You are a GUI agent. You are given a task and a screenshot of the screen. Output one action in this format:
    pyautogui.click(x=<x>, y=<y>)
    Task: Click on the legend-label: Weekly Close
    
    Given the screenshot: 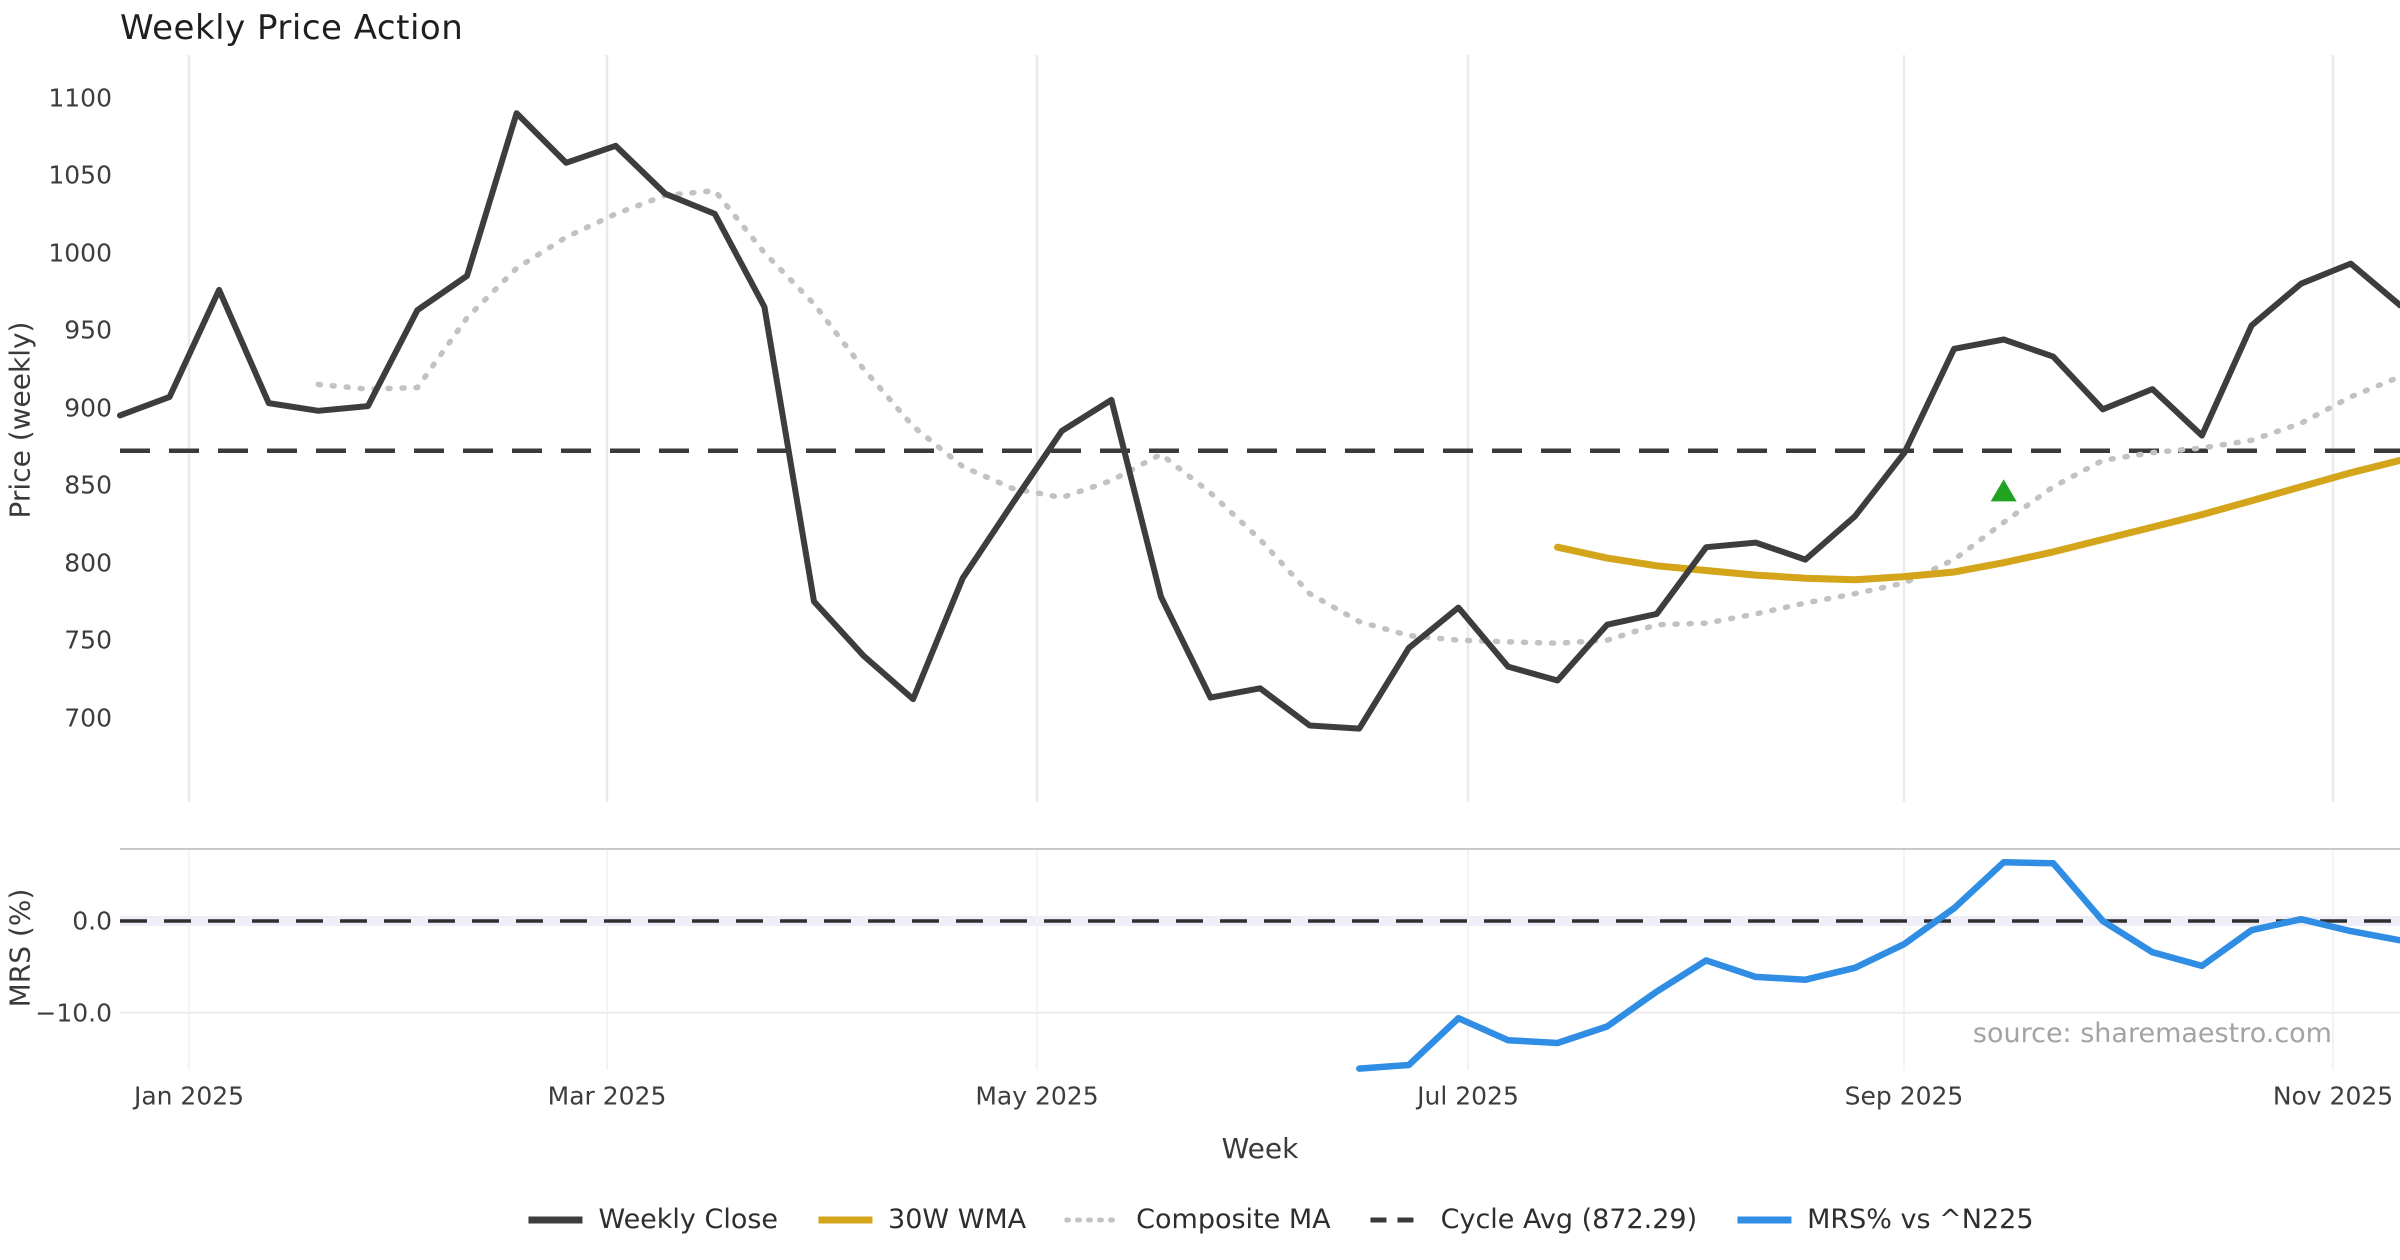 What is the action you would take?
    pyautogui.click(x=688, y=1219)
    